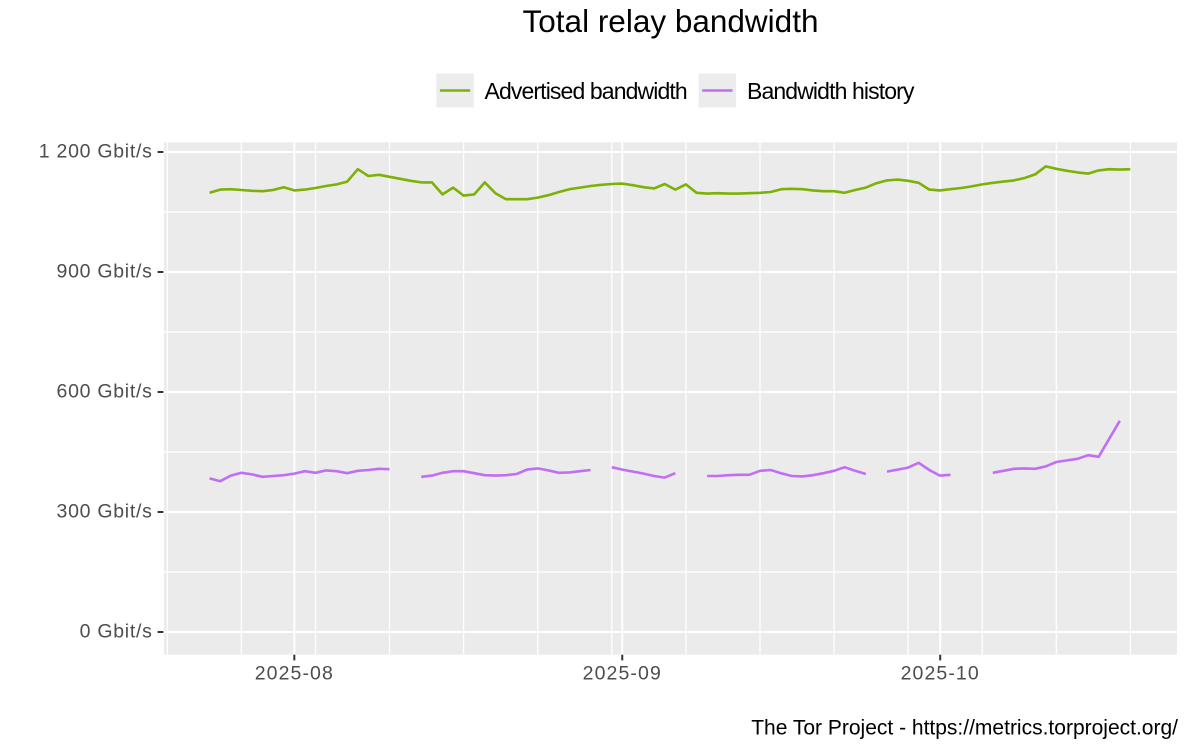  Describe the element at coordinates (671, 21) in the screenshot. I see `svg-text: Total relay bandwidth` at that location.